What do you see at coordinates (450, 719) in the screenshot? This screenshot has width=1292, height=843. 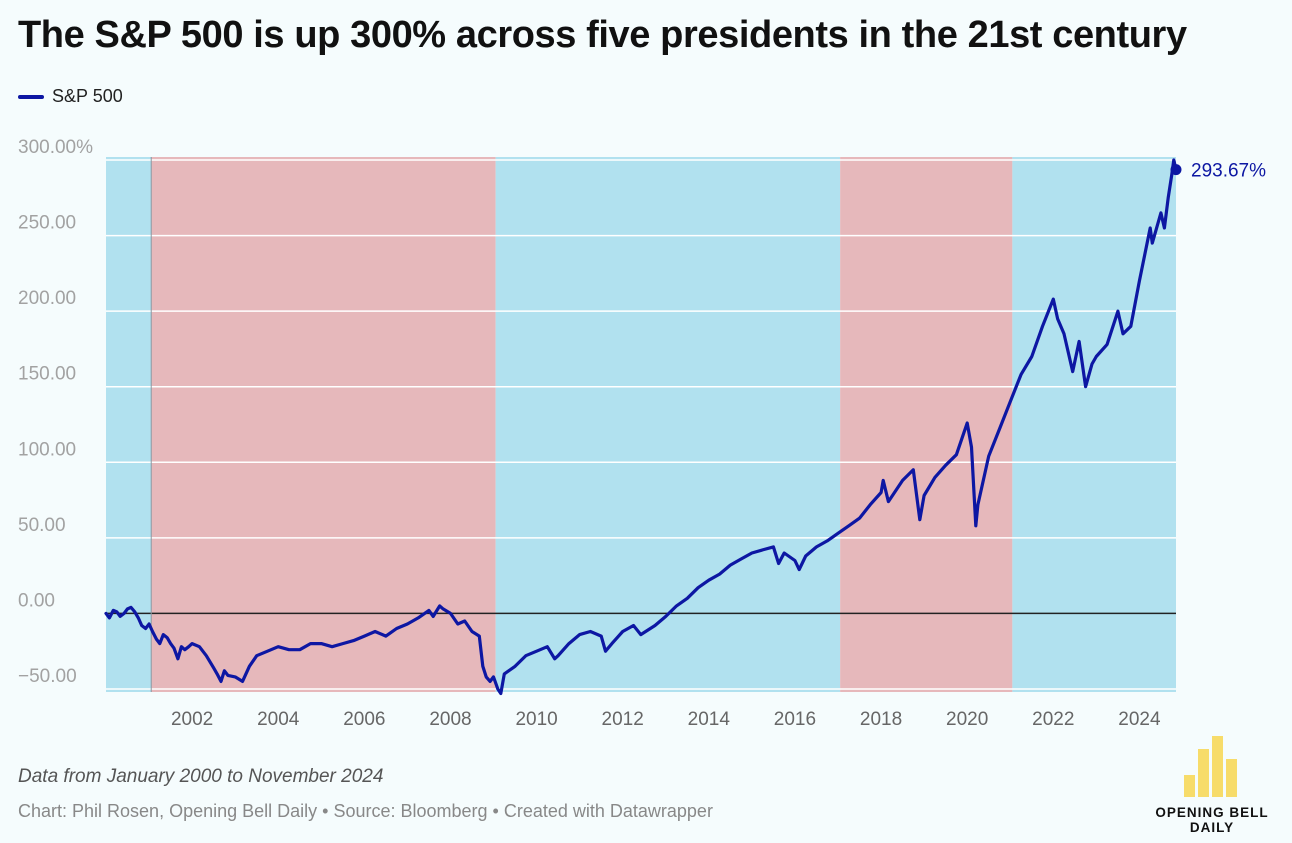 I see `x-tick-label: 2008` at bounding box center [450, 719].